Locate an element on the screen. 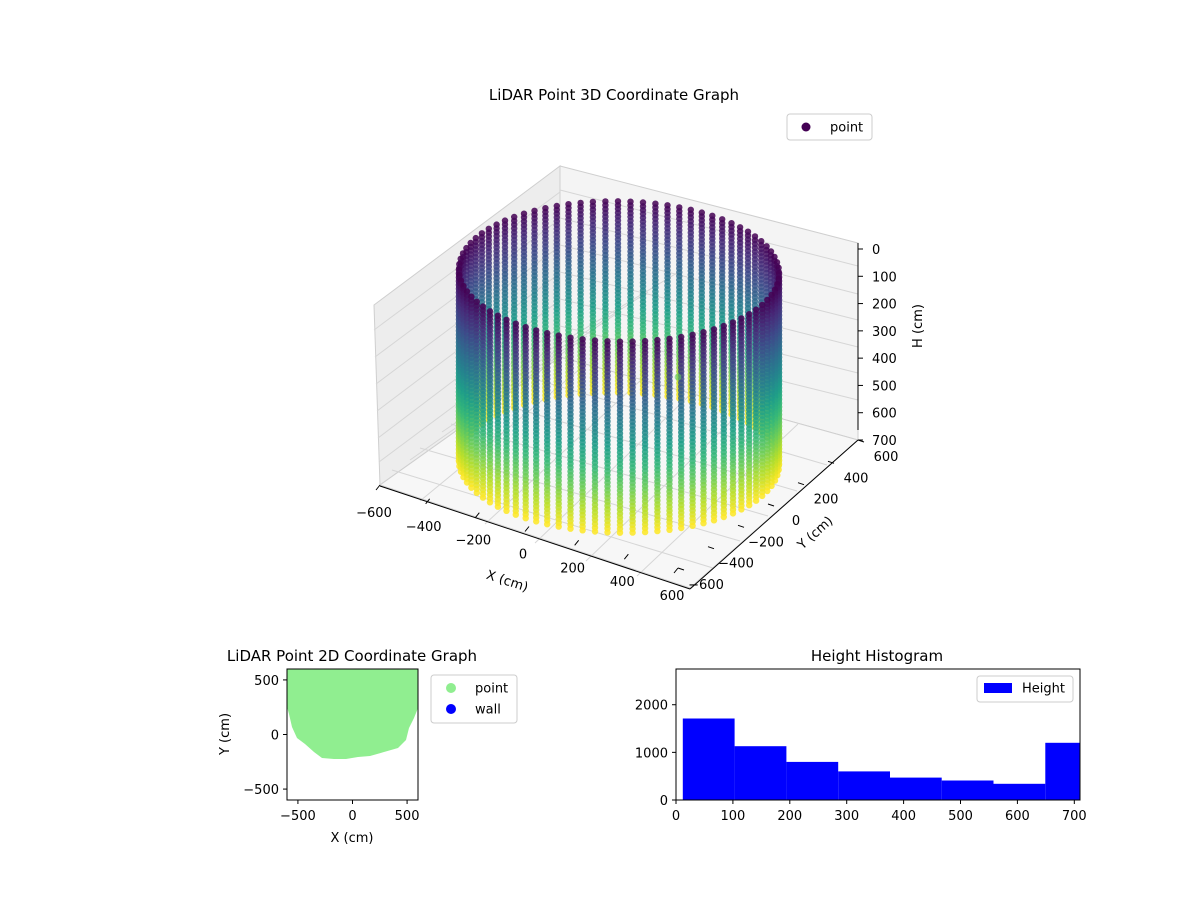 Image resolution: width=1200 pixels, height=900 pixels. chart3d-point-cloud is located at coordinates (619, 367).